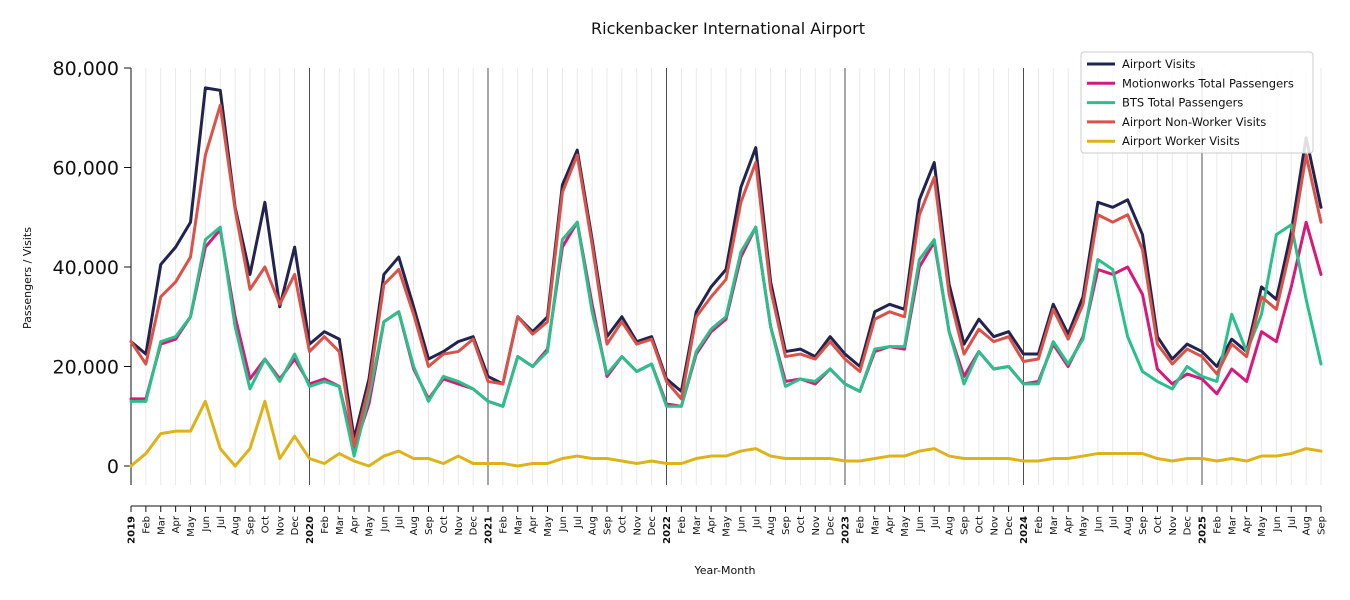 The width and height of the screenshot is (1350, 600). What do you see at coordinates (1194, 122) in the screenshot?
I see `legend-entry: Airport Non-Worker Visits` at bounding box center [1194, 122].